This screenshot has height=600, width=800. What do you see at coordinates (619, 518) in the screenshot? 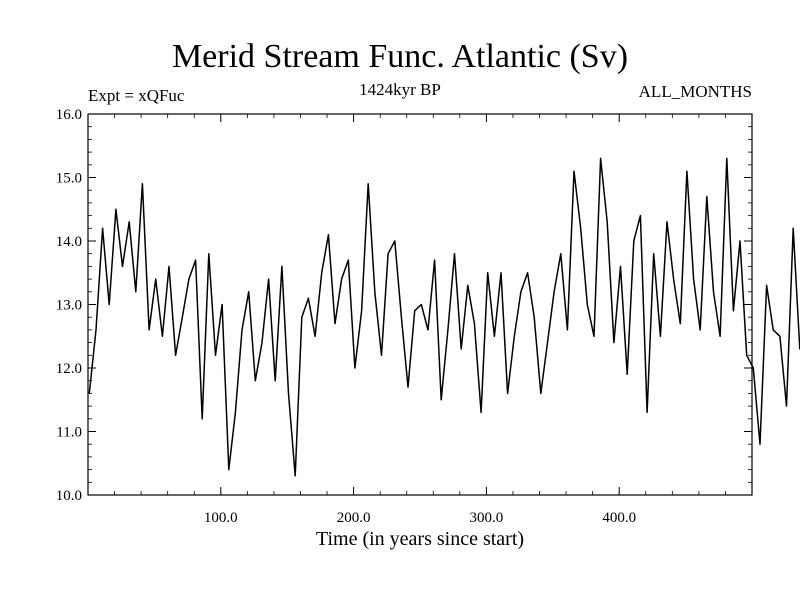
I see `x-tick-label: 400.0` at bounding box center [619, 518].